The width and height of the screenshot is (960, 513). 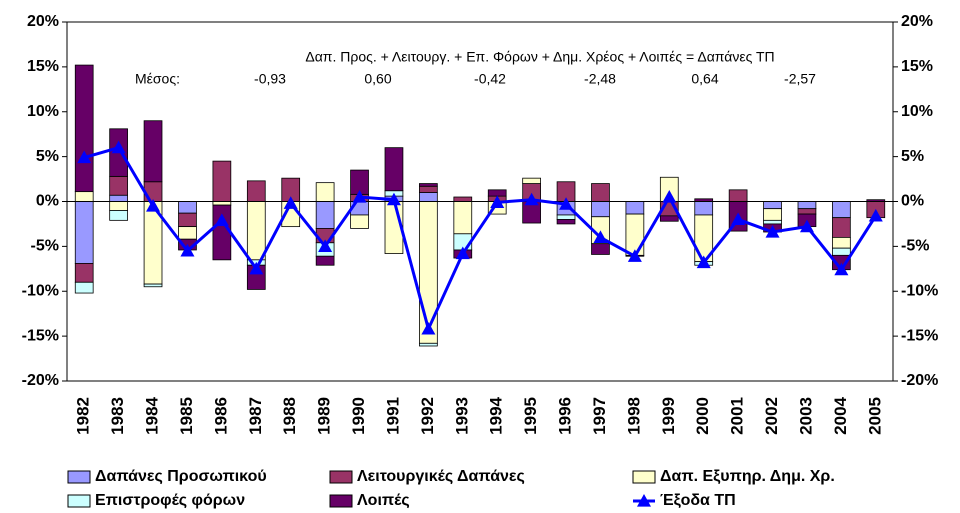 I want to click on y2-tick-label: 20%, so click(x=917, y=21).